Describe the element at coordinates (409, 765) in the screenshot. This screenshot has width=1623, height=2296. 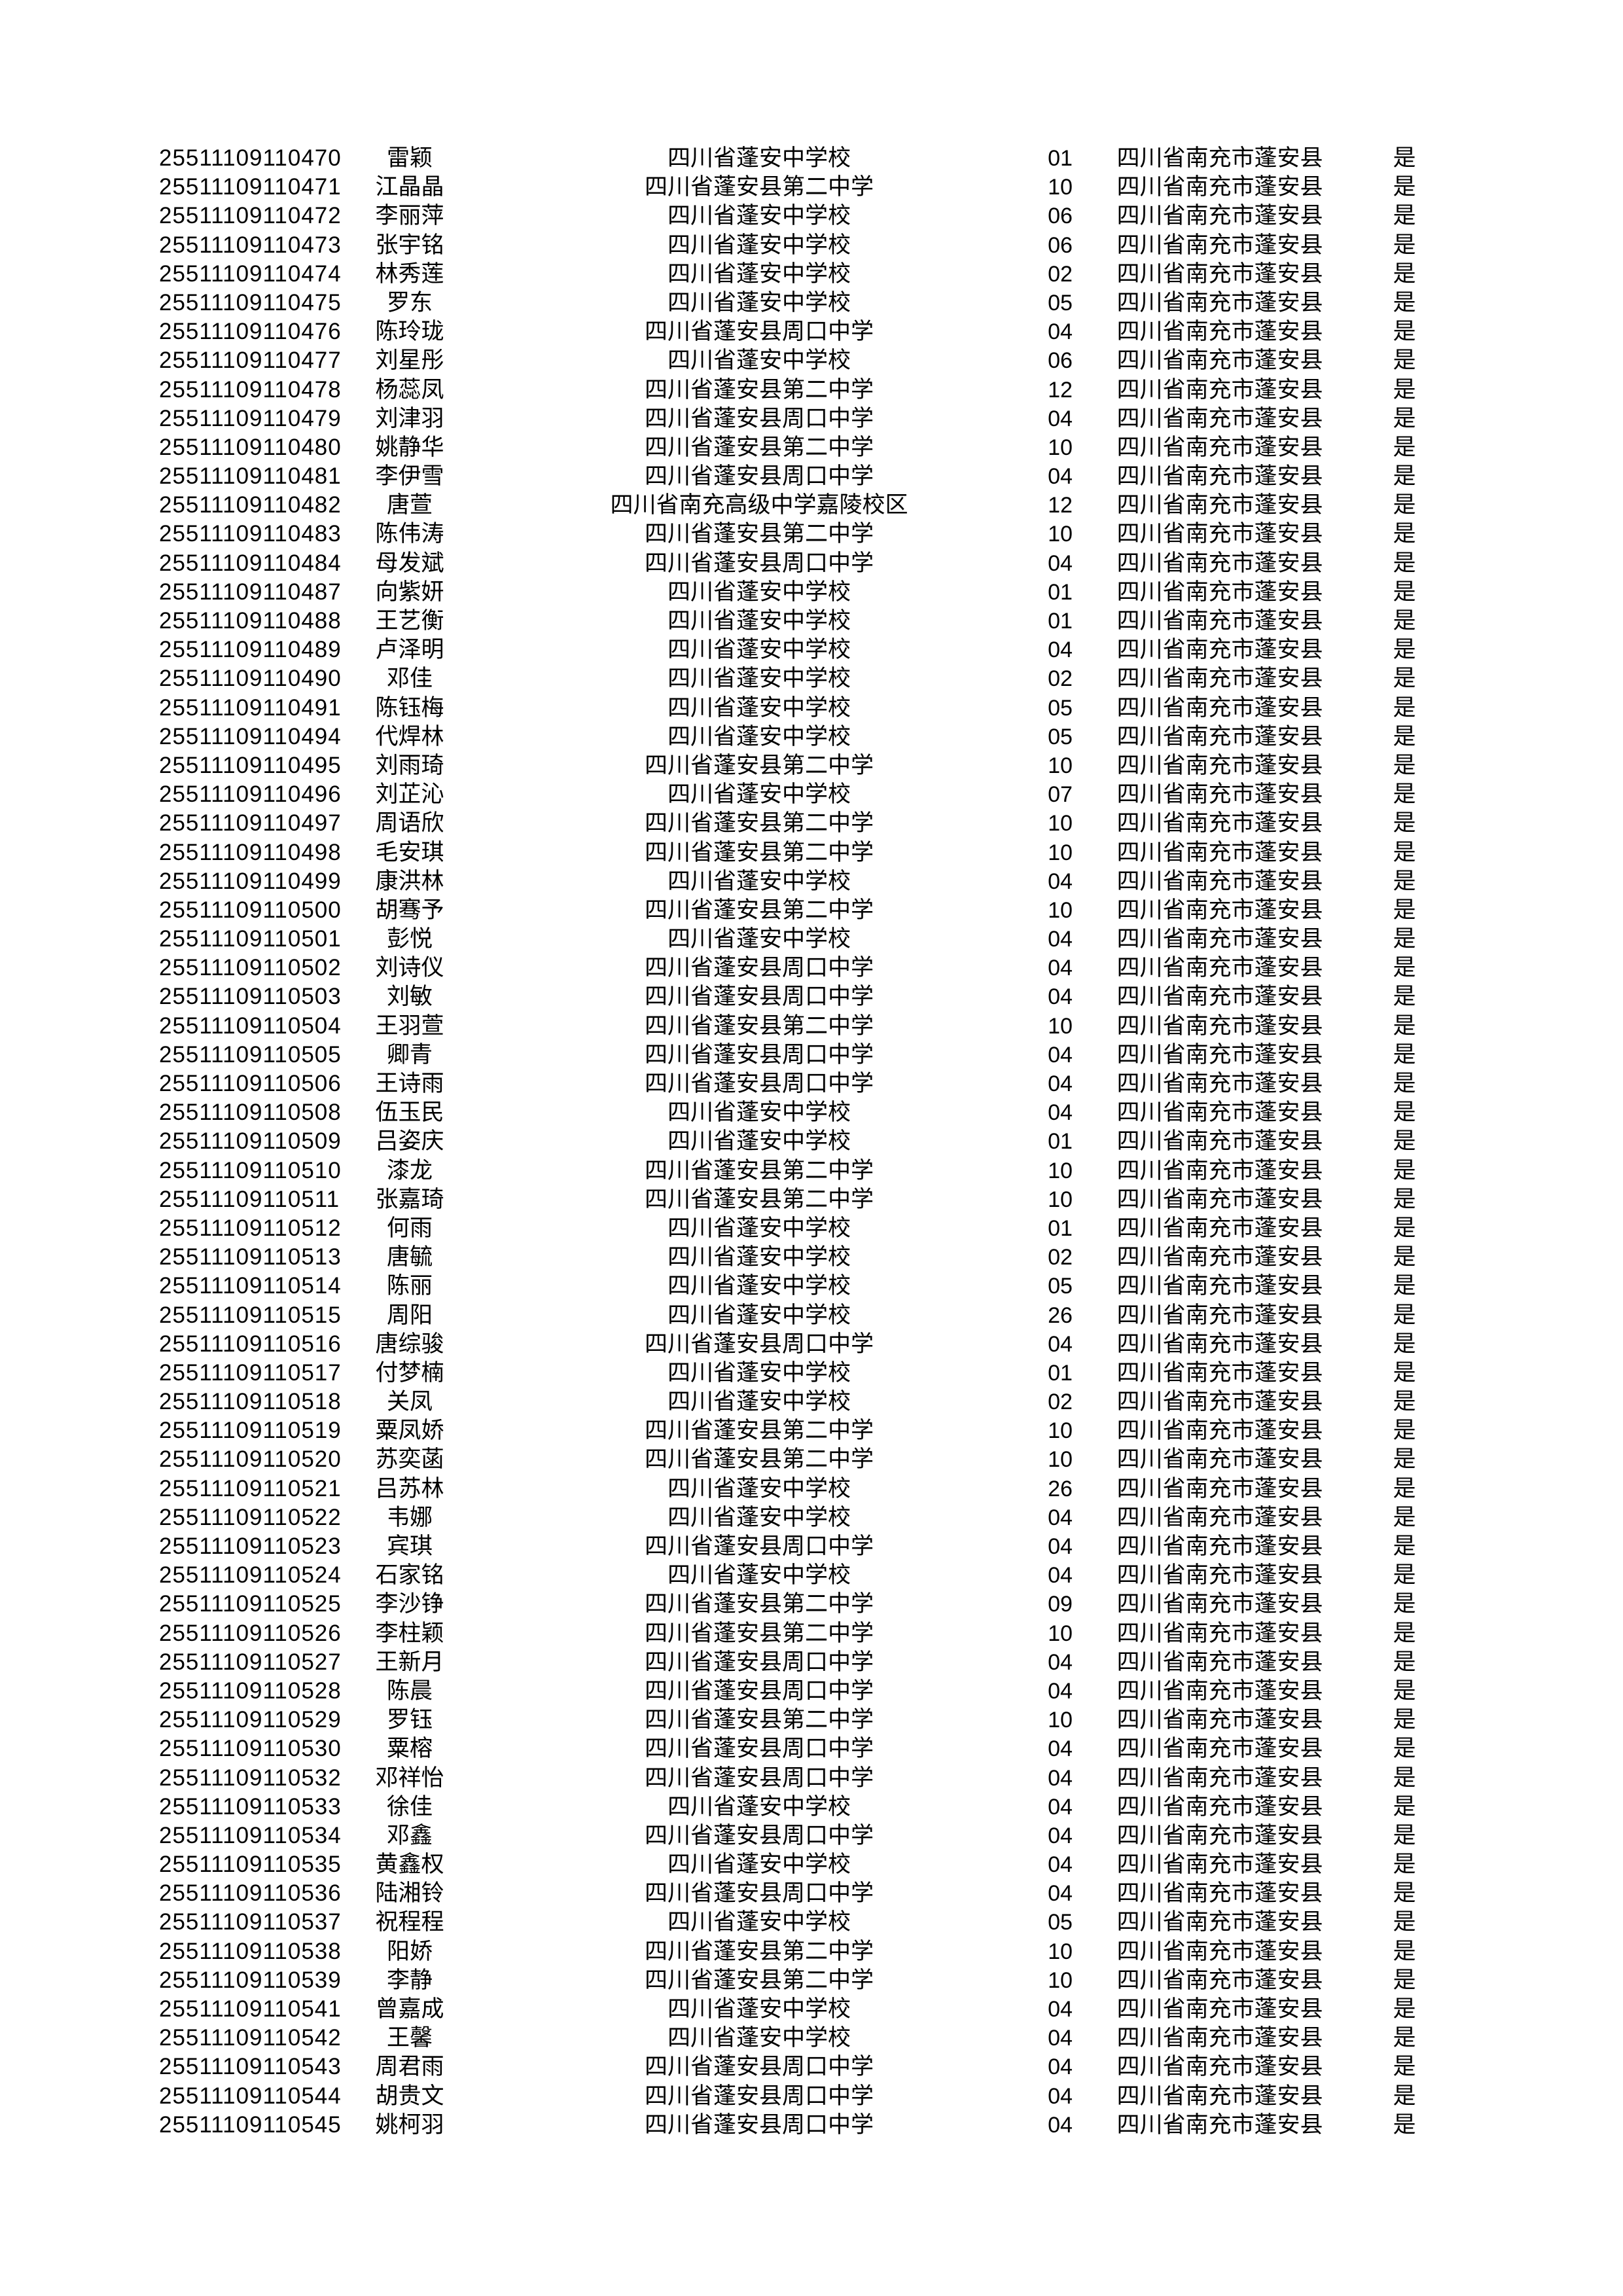
I see `name-cell: 刘雨琦` at that location.